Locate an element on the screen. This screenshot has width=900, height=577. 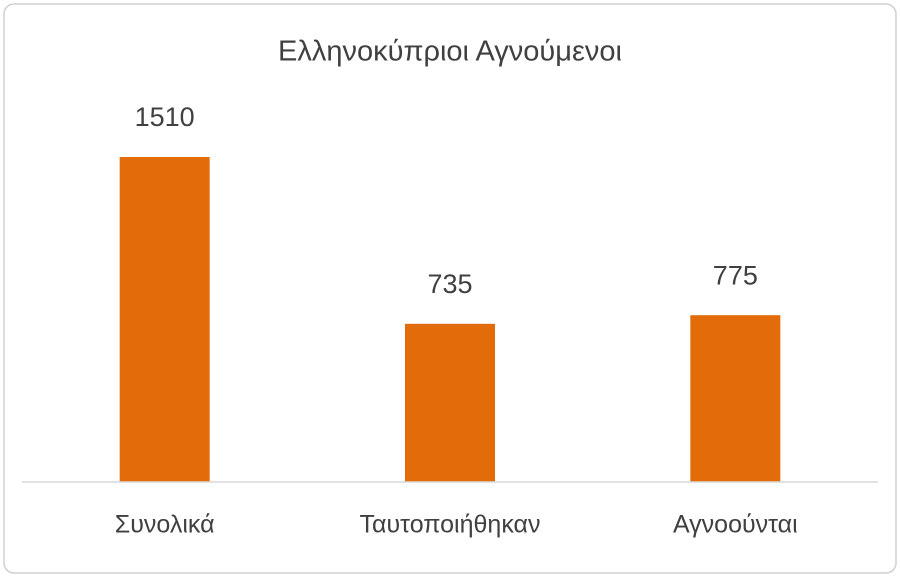
data-label: 1510 is located at coordinates (165, 117).